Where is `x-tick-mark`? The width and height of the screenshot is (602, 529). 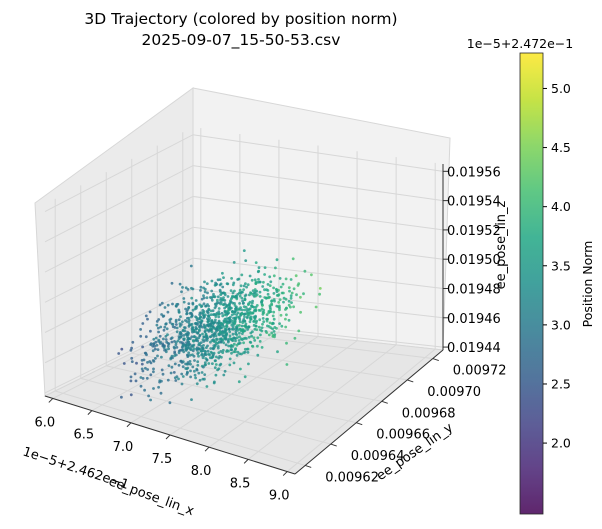
x-tick-mark is located at coordinates (168, 437).